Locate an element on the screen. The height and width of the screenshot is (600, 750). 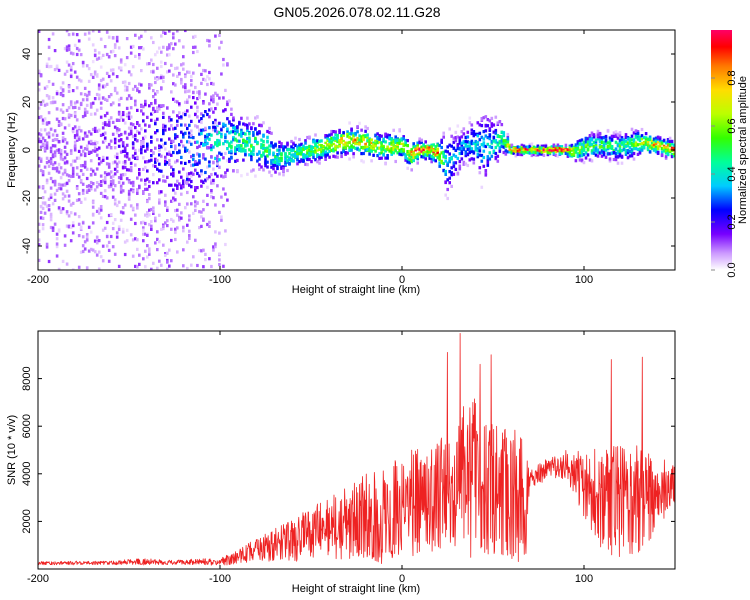
colorbar-ticks: 0.00.20.40.60.8 is located at coordinates (724, 174).